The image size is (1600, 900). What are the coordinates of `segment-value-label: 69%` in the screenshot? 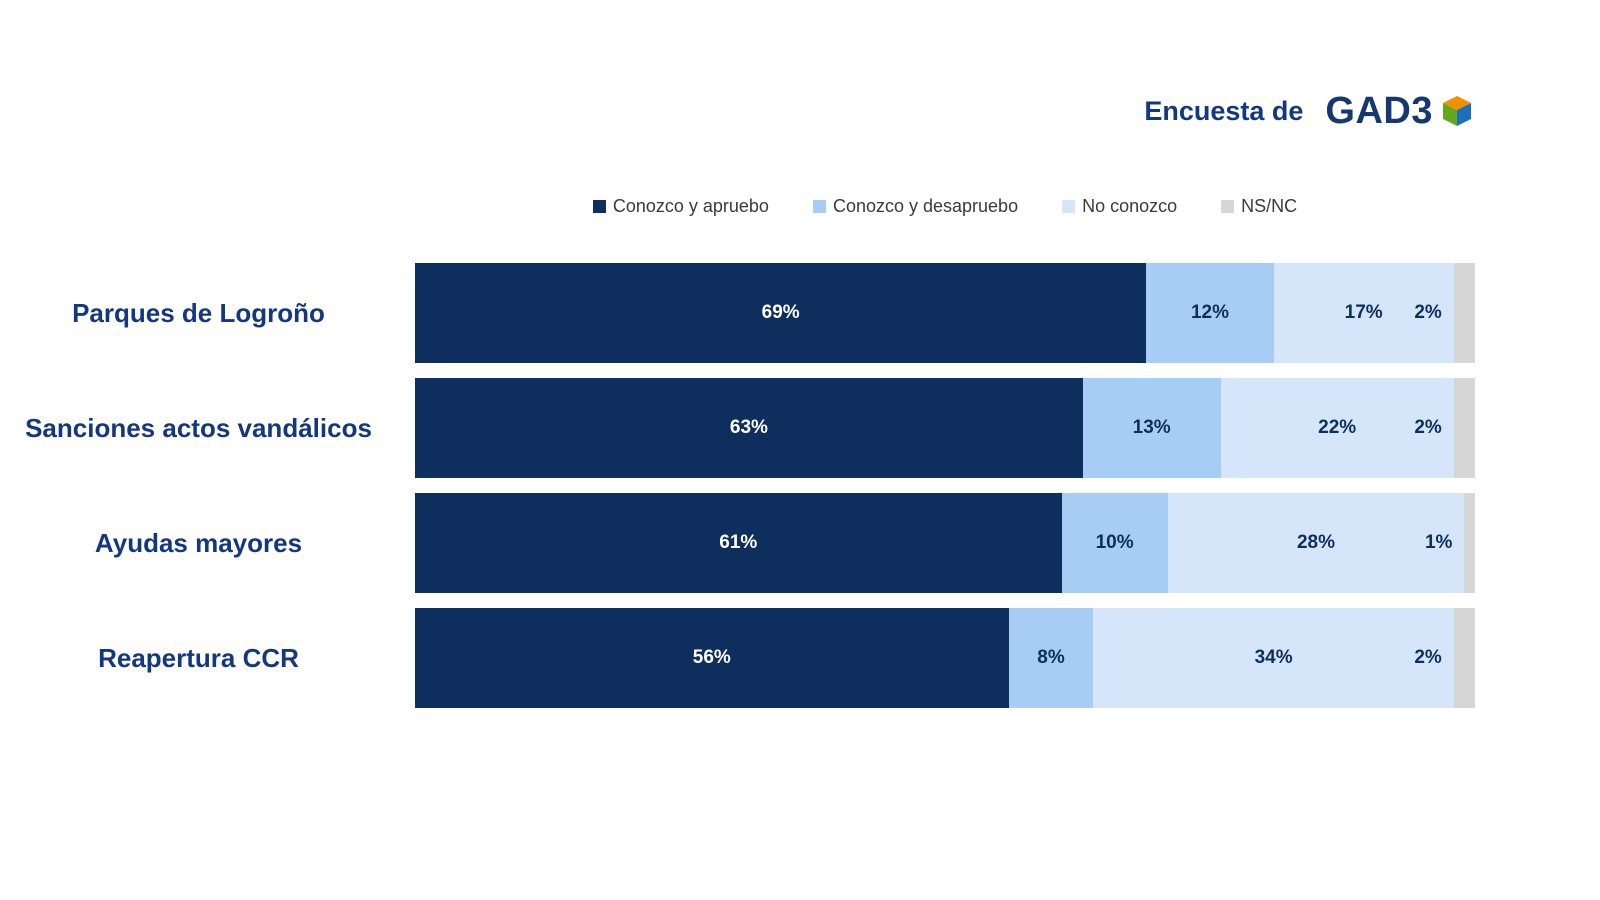 It's located at (780, 312).